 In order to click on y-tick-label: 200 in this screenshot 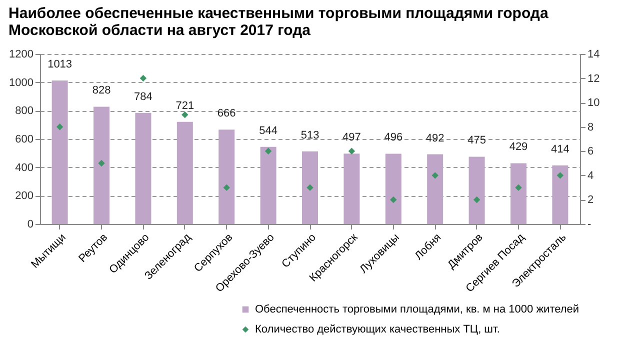, I will do `click(24, 196)`.